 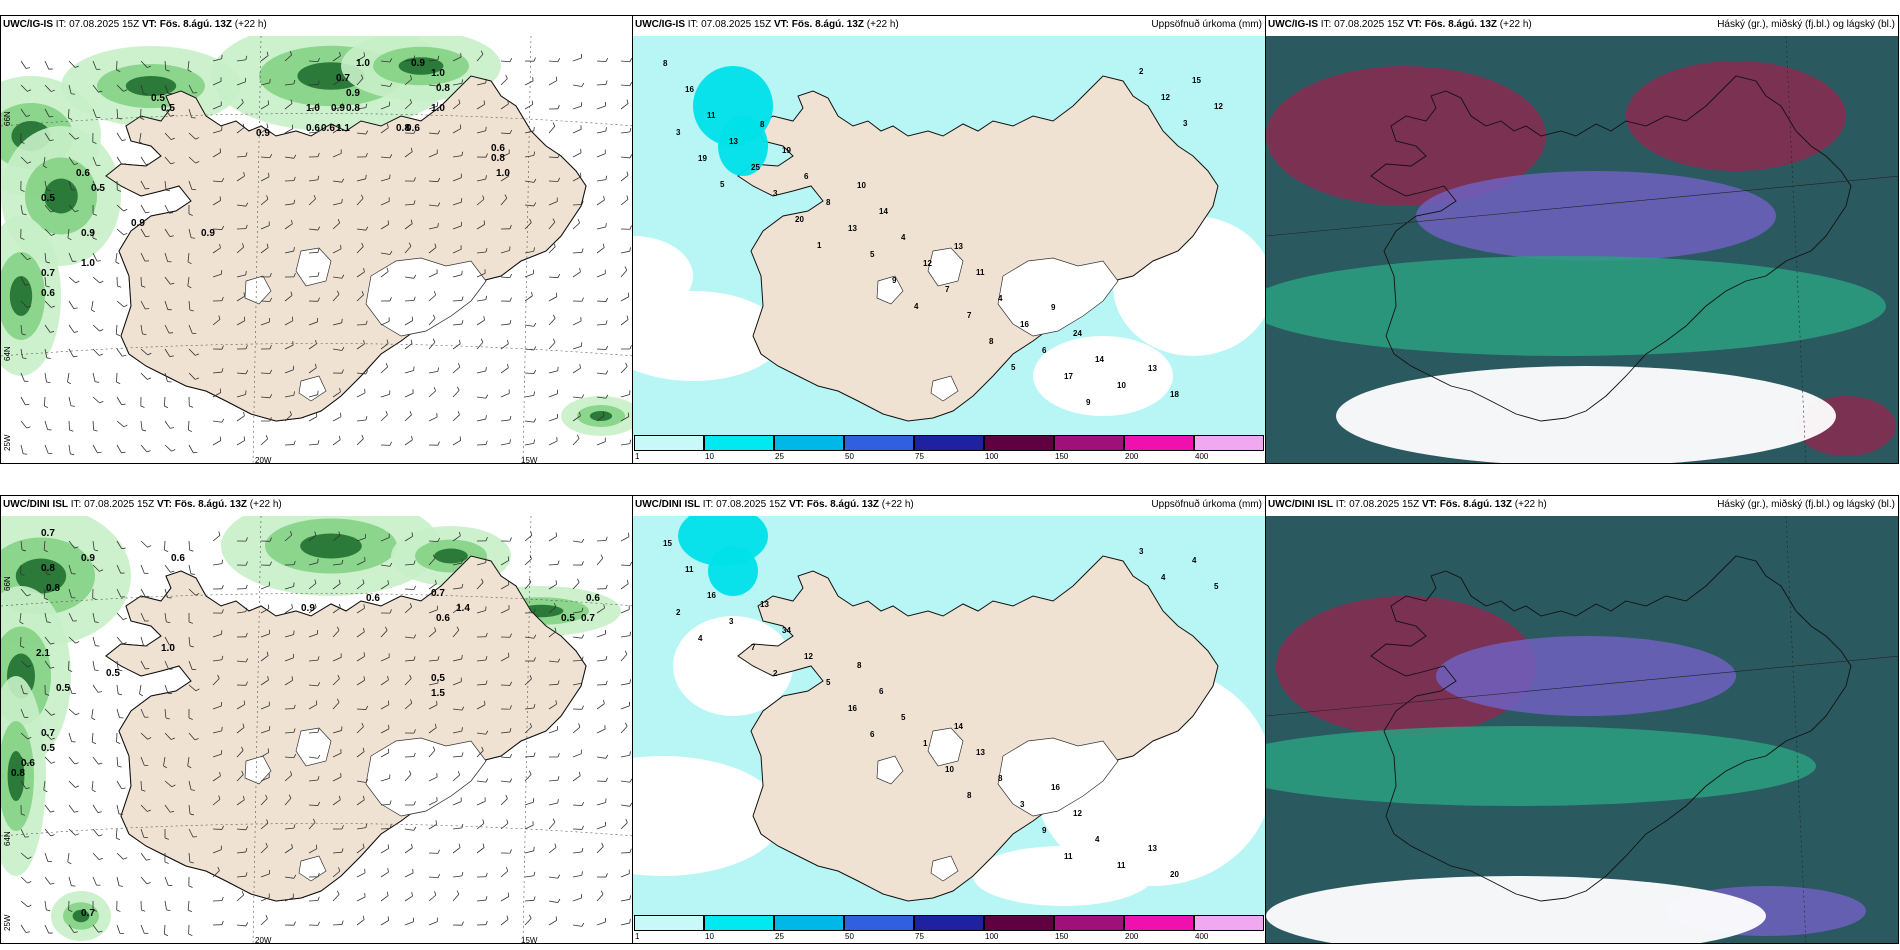 I want to click on wind-speed-zone-dark, so click(x=331, y=546).